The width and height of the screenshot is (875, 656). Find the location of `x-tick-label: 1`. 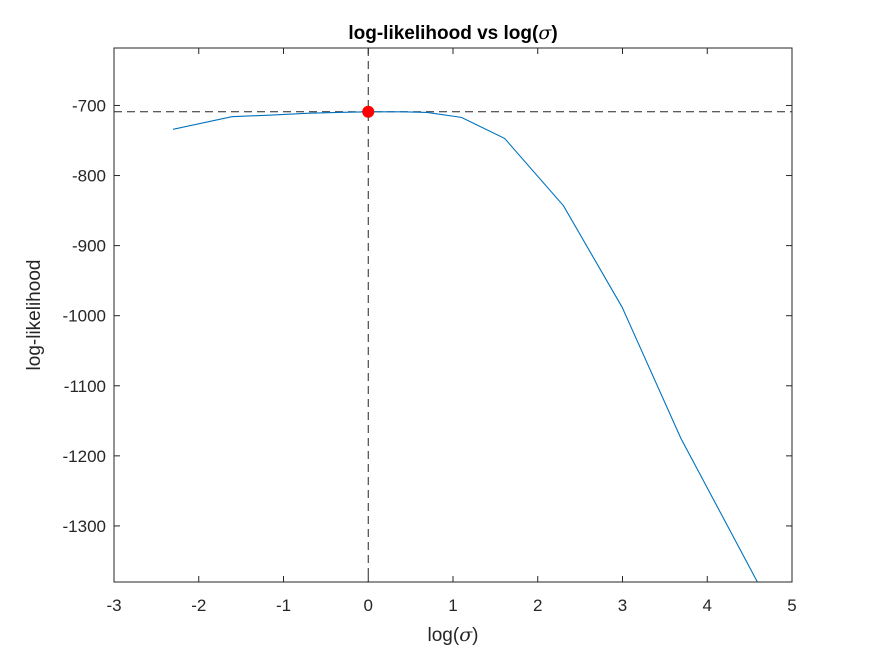

x-tick-label: 1 is located at coordinates (452, 605).